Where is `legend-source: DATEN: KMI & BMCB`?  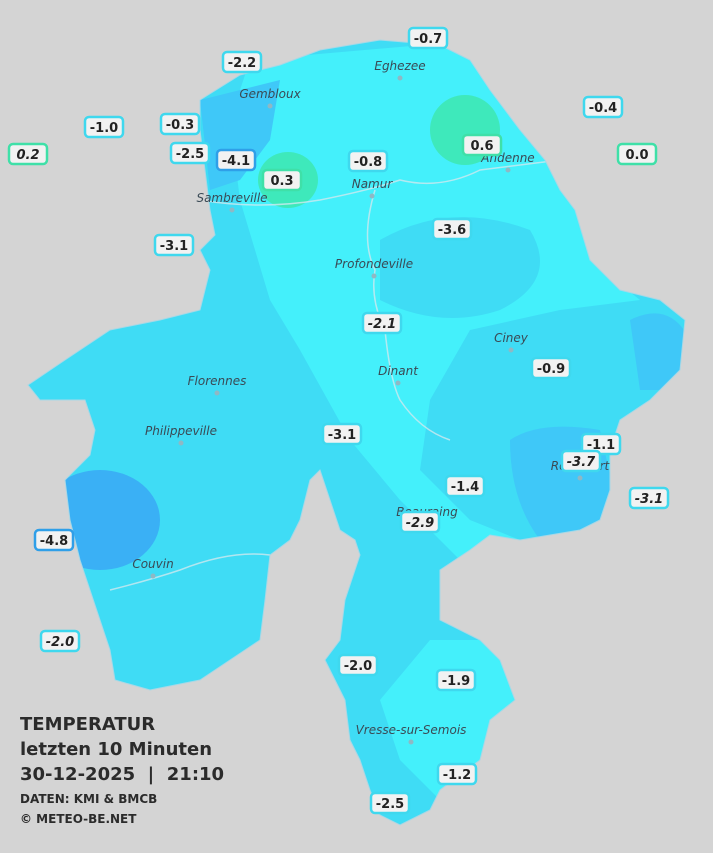 legend-source: DATEN: KMI & BMCB is located at coordinates (88, 799).